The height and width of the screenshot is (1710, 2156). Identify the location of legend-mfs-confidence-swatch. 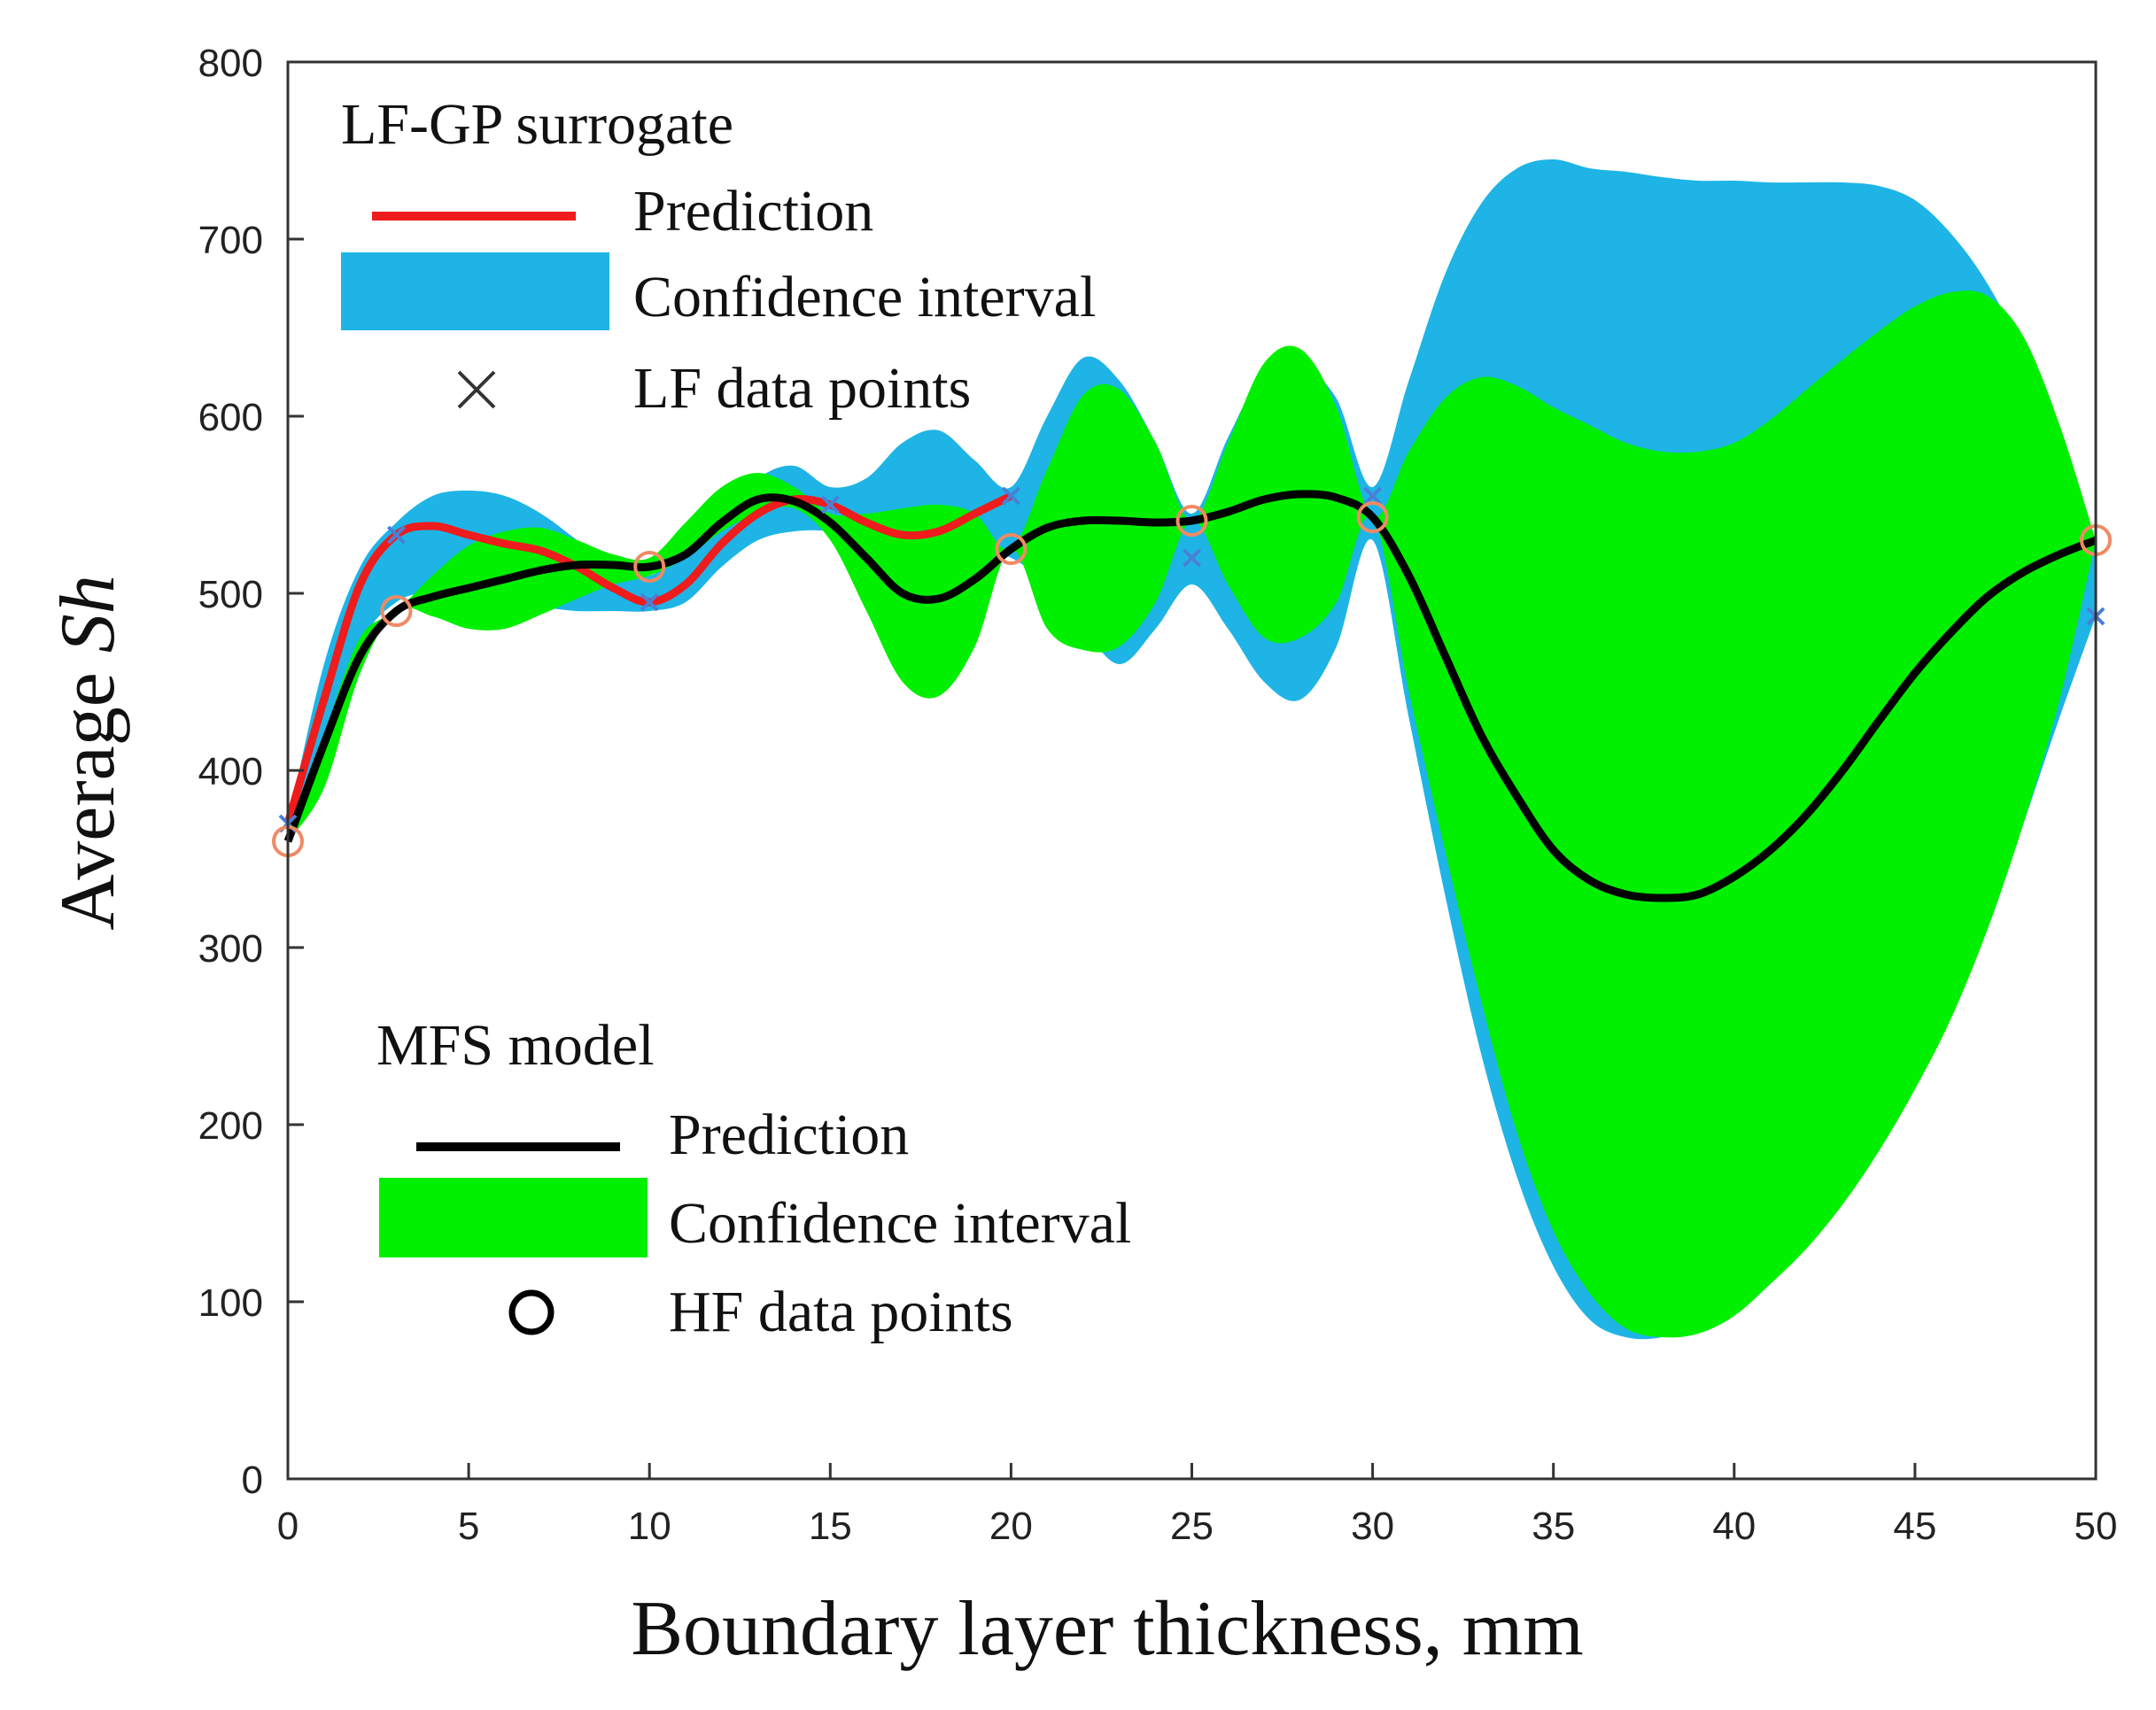
(513, 1218).